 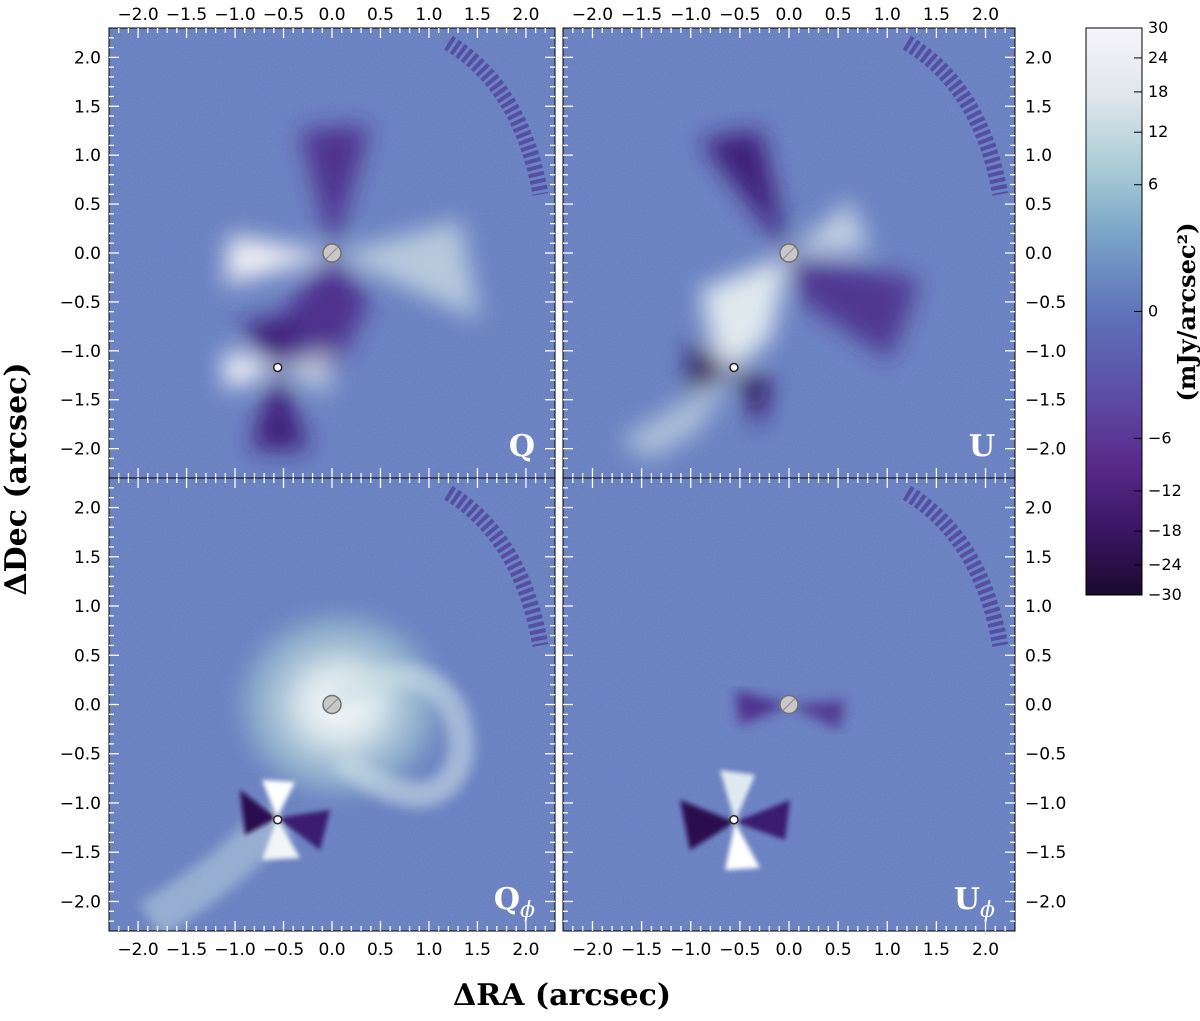 I want to click on colorbar-tick-label: −6, so click(x=1160, y=437).